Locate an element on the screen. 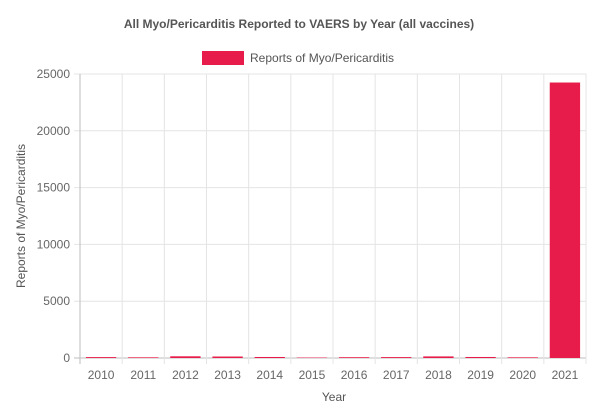  x-tick-label: 2019 is located at coordinates (480, 375).